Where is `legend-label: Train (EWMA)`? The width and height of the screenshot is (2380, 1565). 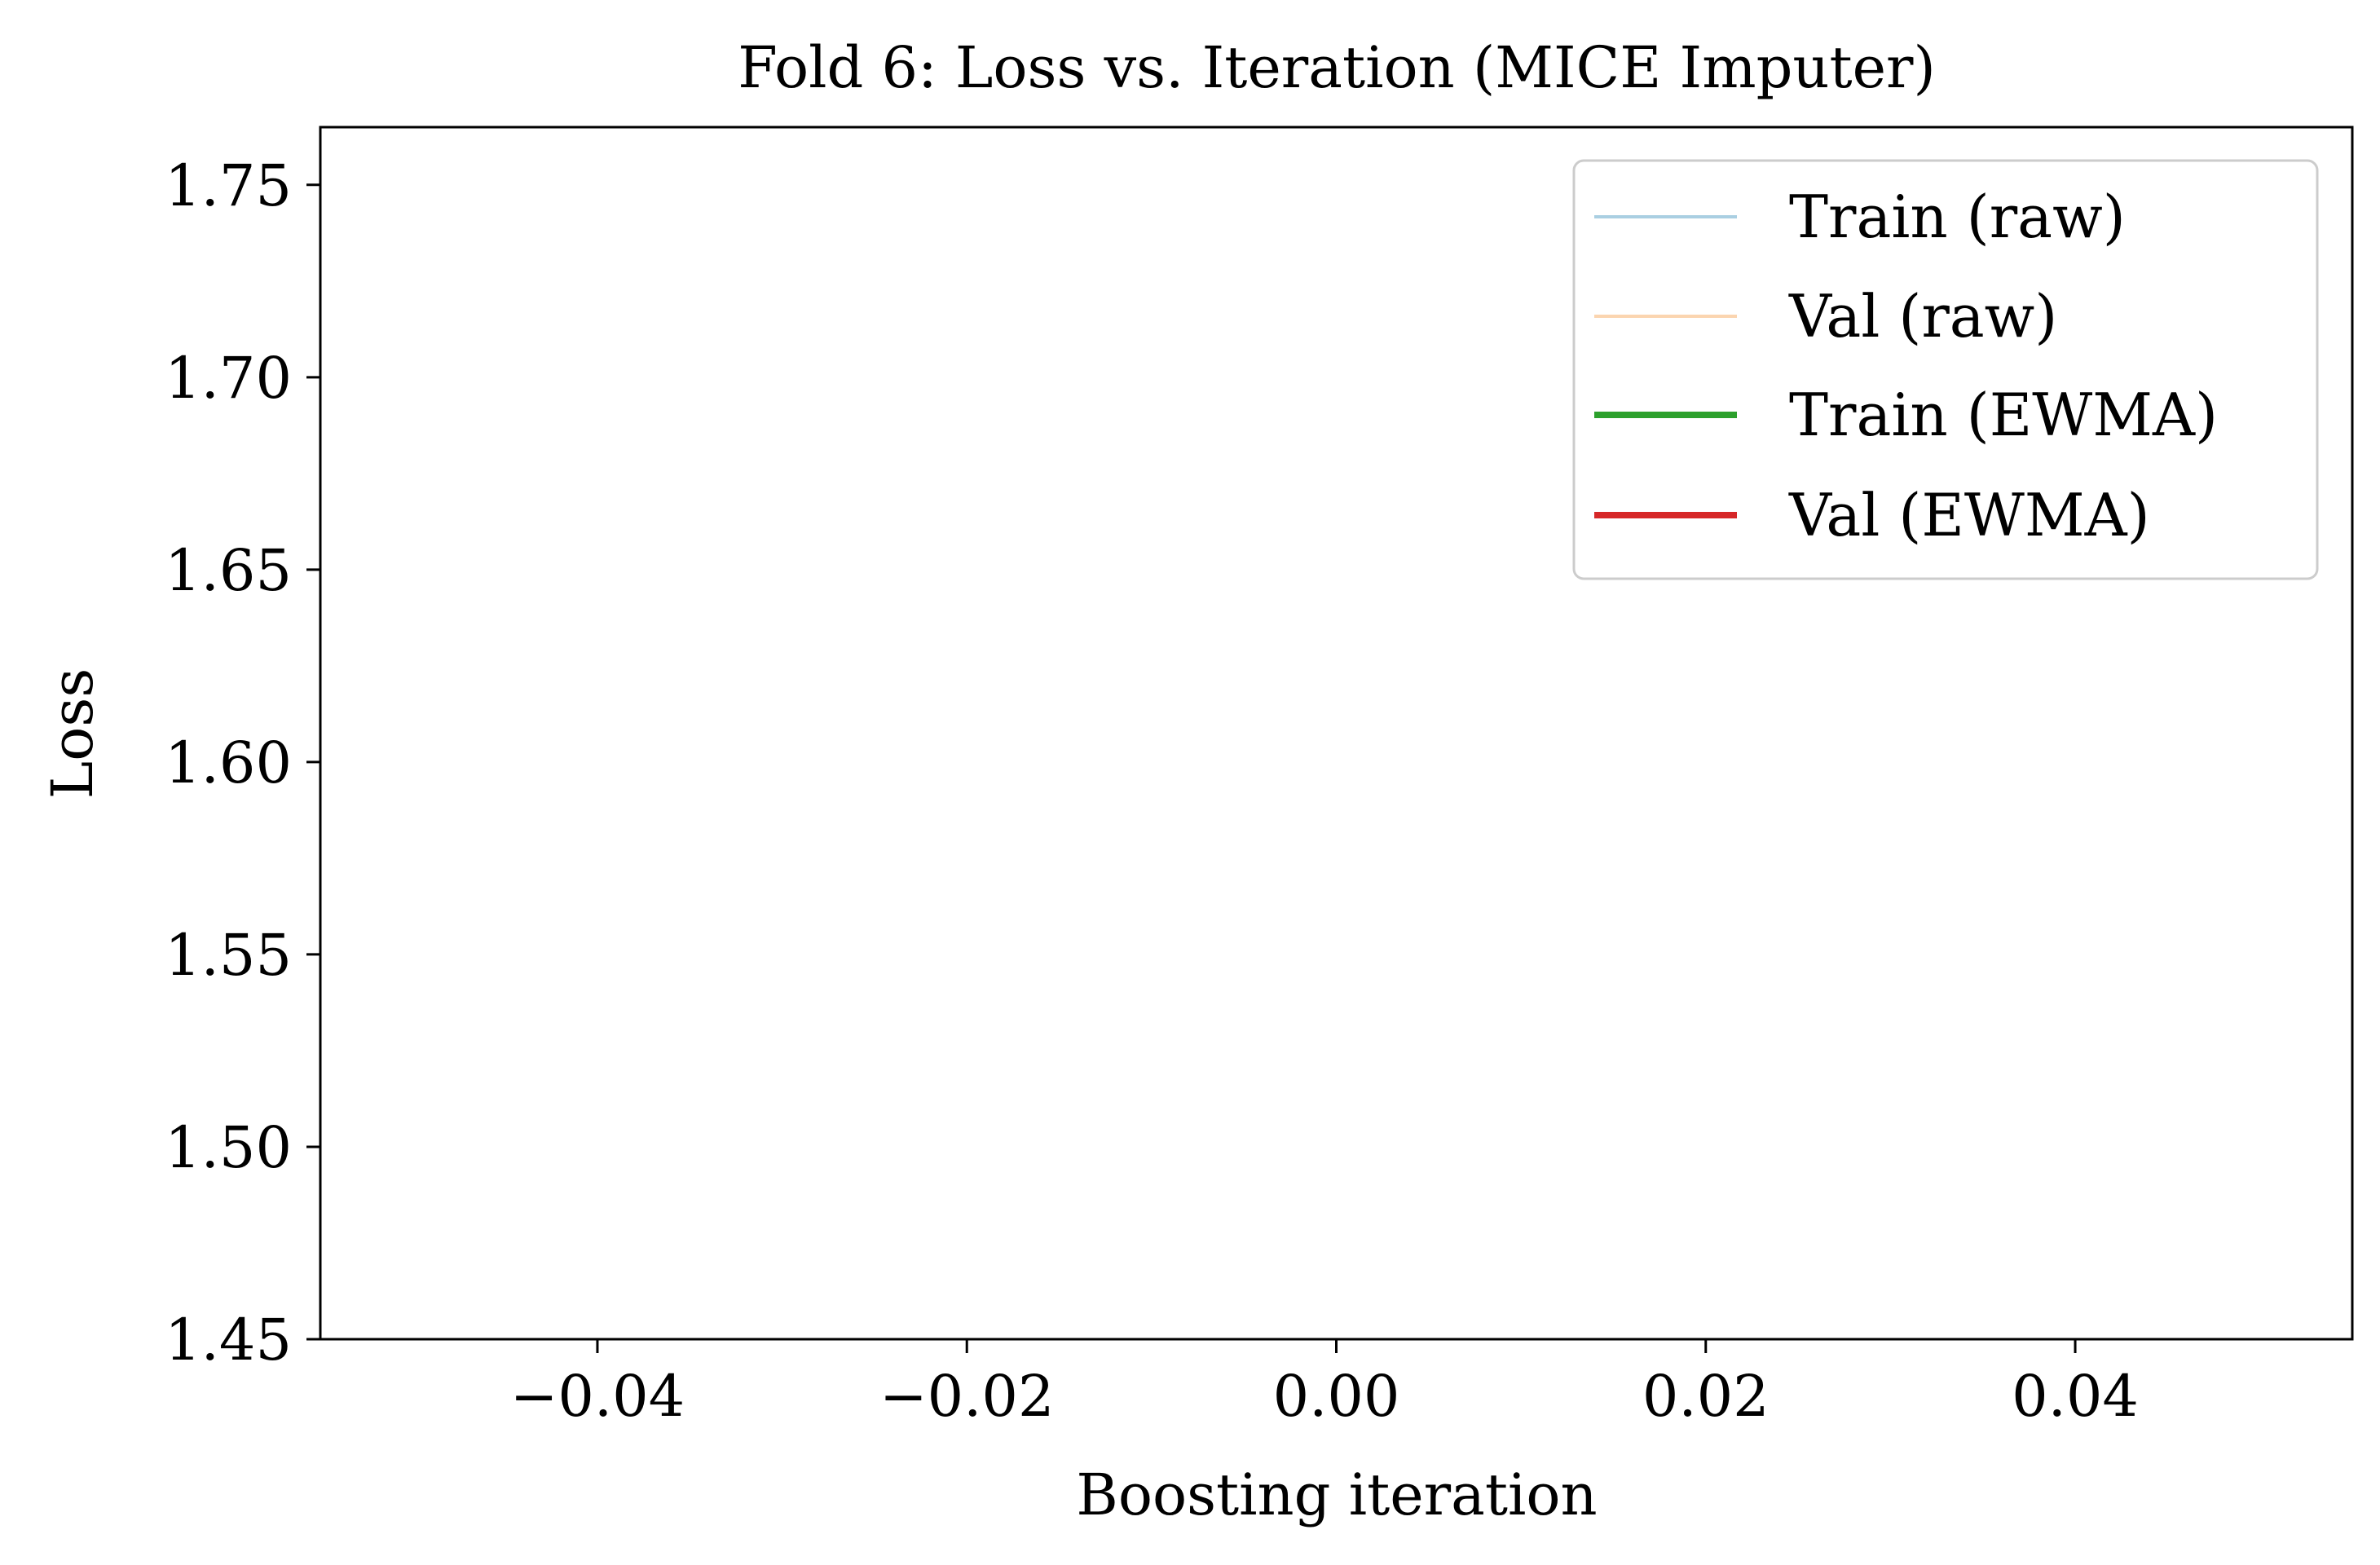
legend-label: Train (EWMA) is located at coordinates (2003, 415).